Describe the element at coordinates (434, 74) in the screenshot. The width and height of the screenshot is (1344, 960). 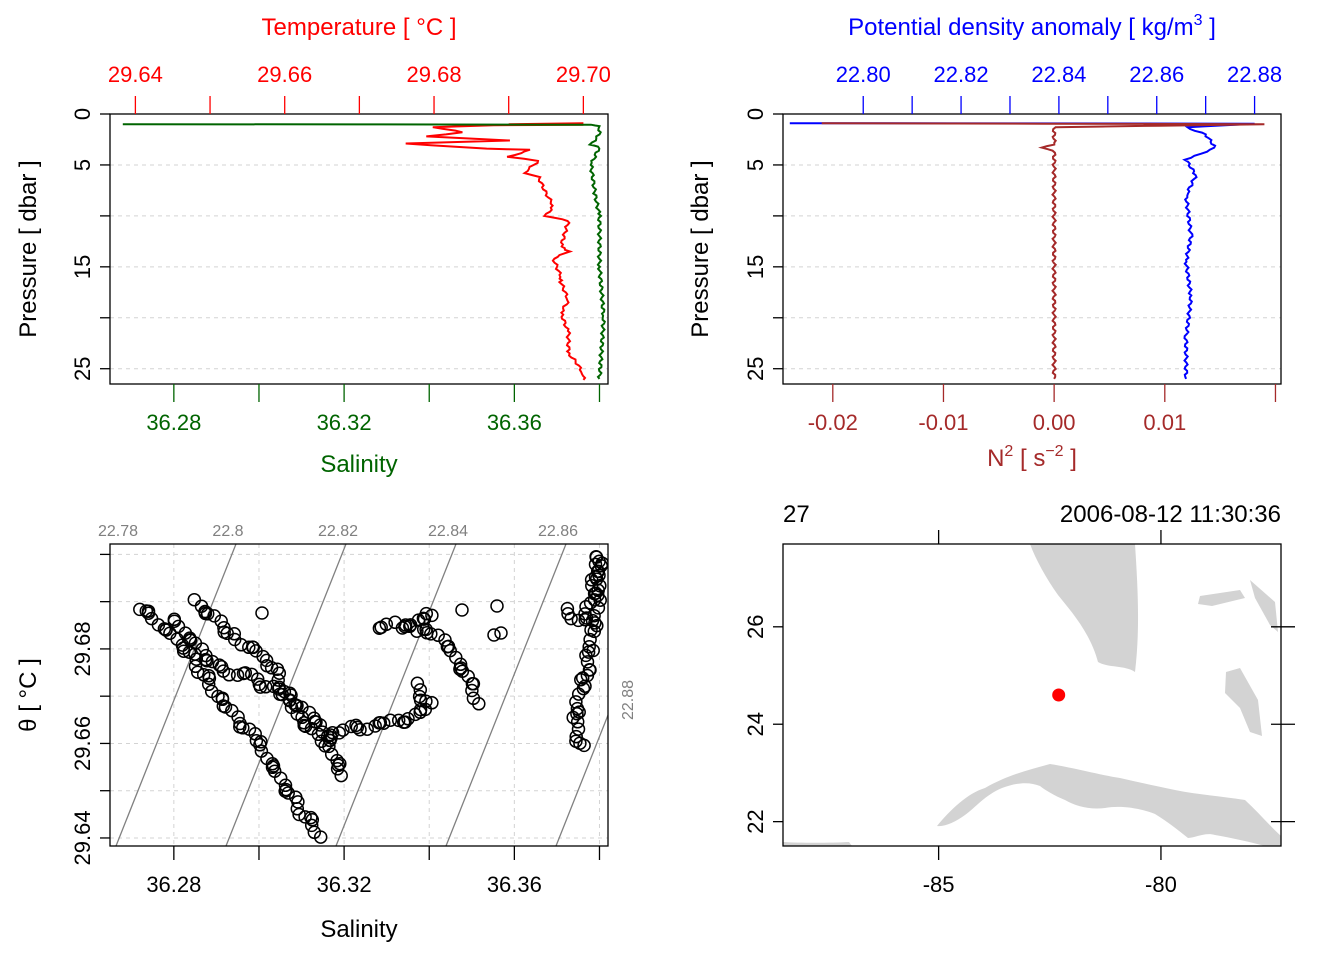
I see `top-tick-label: 29.68` at that location.